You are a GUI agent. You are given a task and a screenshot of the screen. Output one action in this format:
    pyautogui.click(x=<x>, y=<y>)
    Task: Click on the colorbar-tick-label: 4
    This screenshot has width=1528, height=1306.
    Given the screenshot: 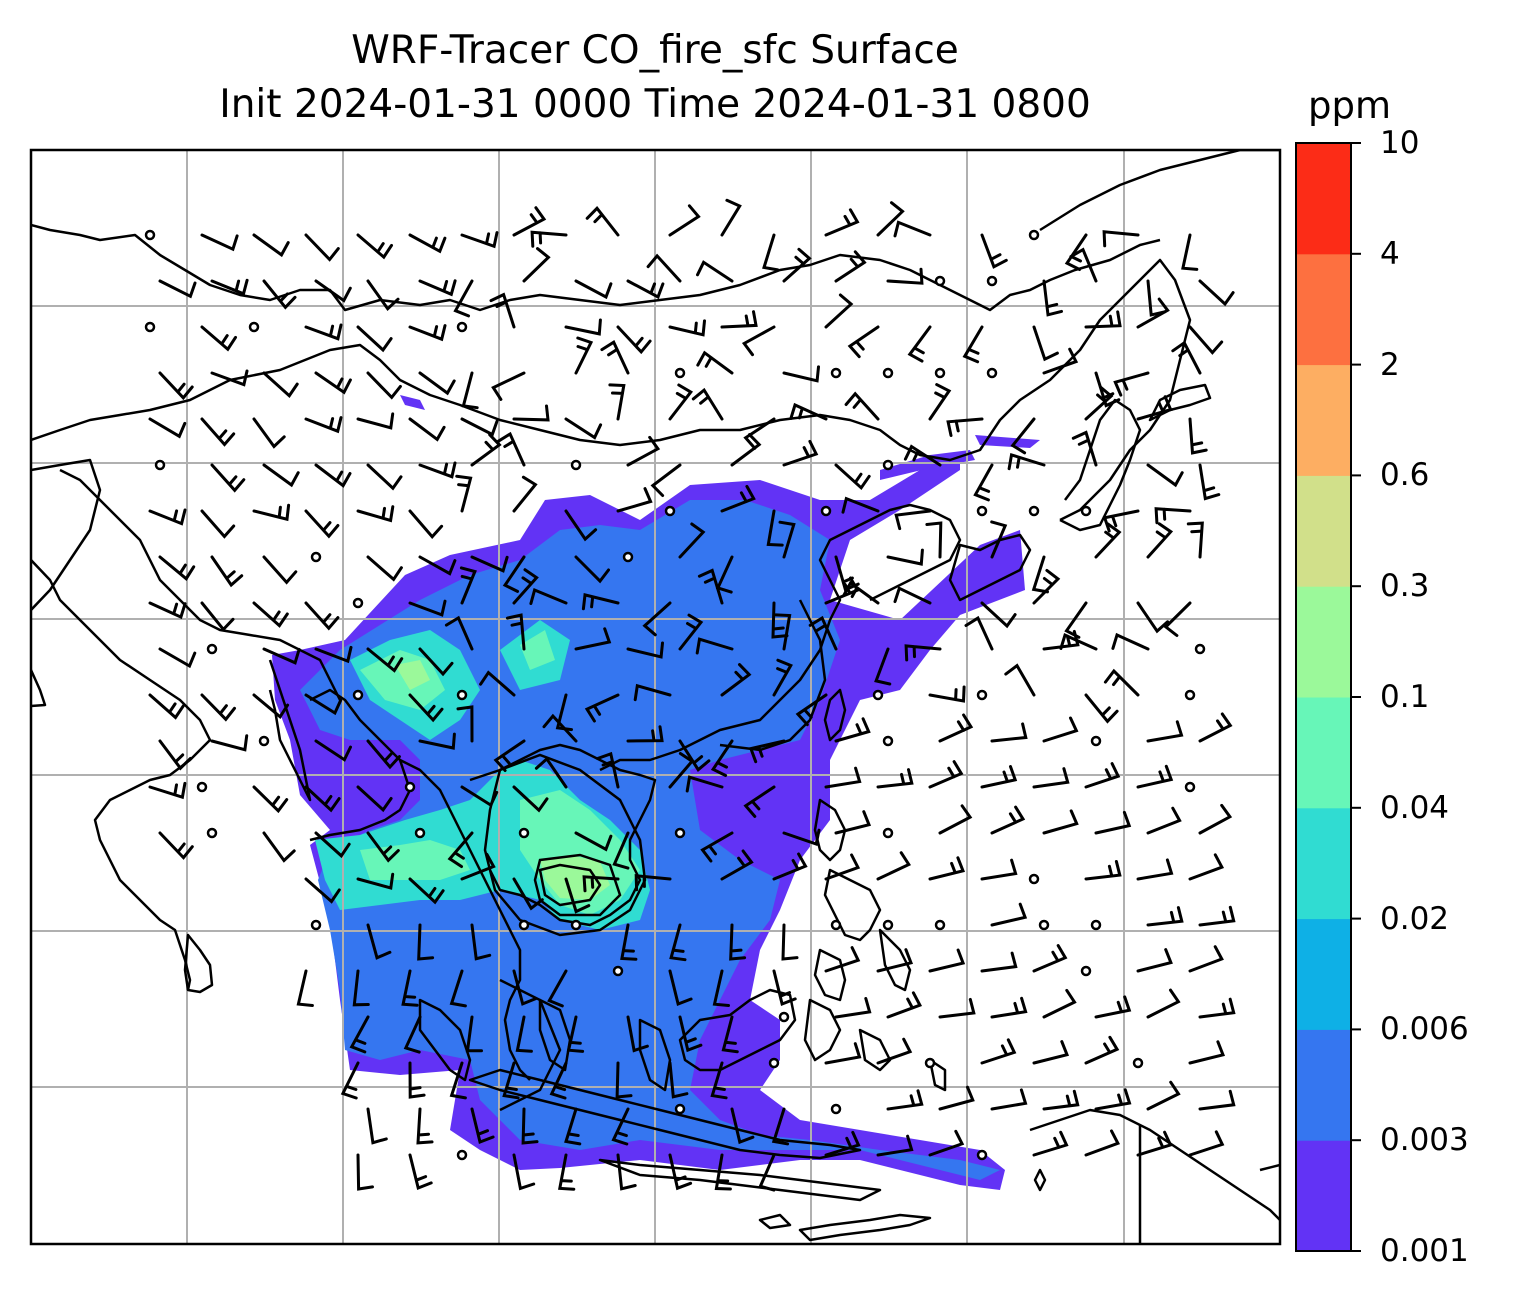 What is the action you would take?
    pyautogui.click(x=1390, y=253)
    